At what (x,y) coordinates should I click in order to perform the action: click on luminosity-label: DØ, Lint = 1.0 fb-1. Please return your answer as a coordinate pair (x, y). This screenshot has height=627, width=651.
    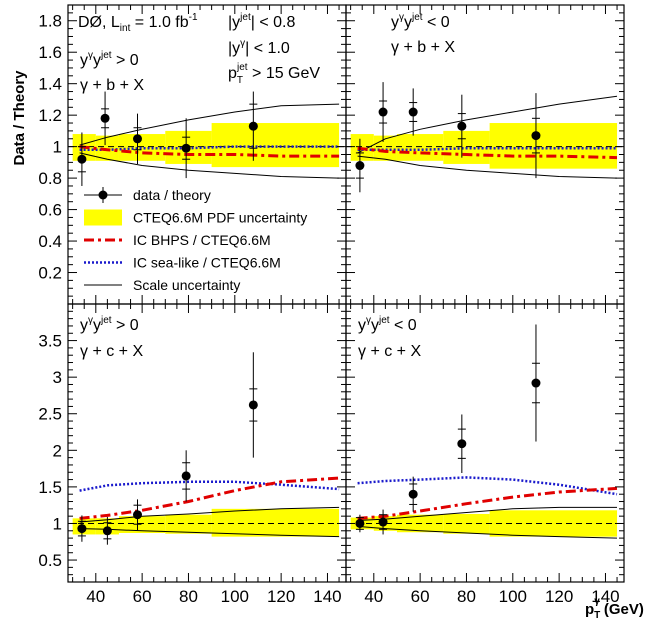
    Looking at the image, I should click on (138, 23).